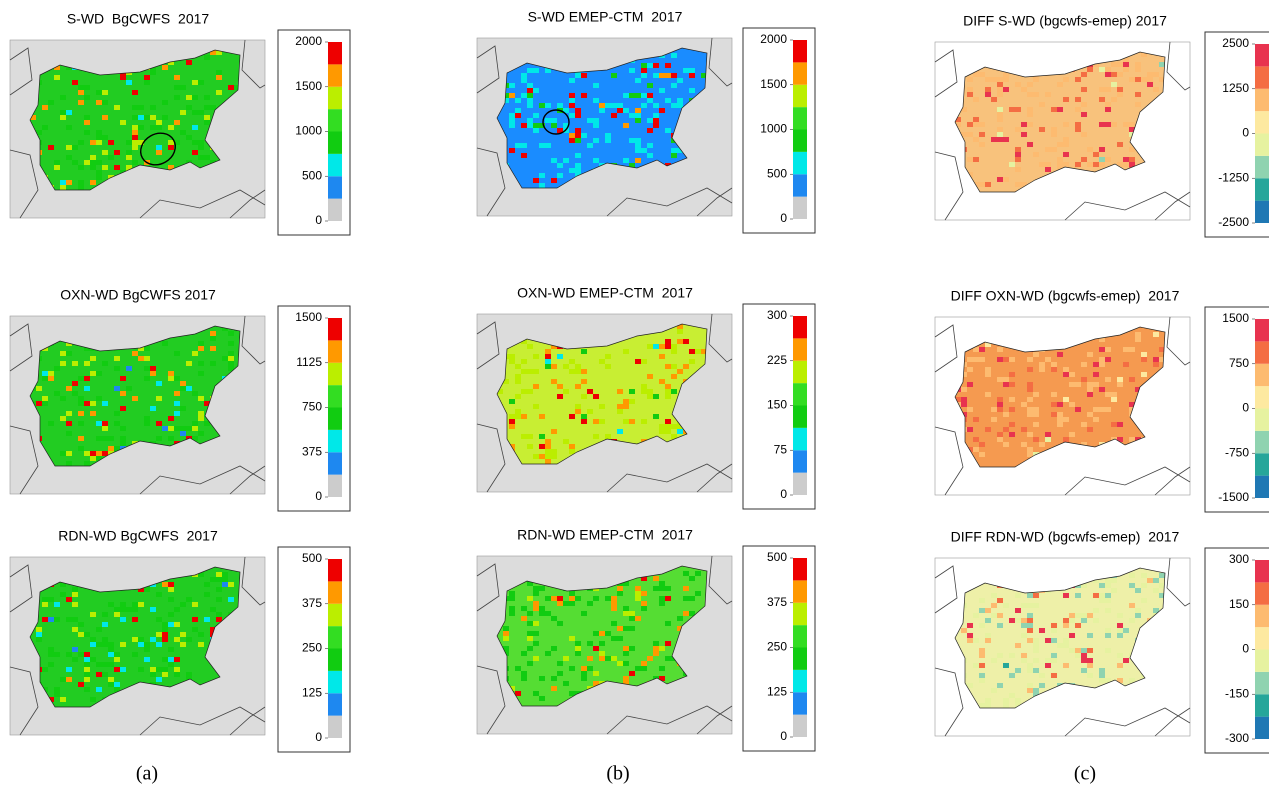 The width and height of the screenshot is (1269, 796). Describe the element at coordinates (1233, 222) in the screenshot. I see `colorbar-tick-label: -2500` at that location.